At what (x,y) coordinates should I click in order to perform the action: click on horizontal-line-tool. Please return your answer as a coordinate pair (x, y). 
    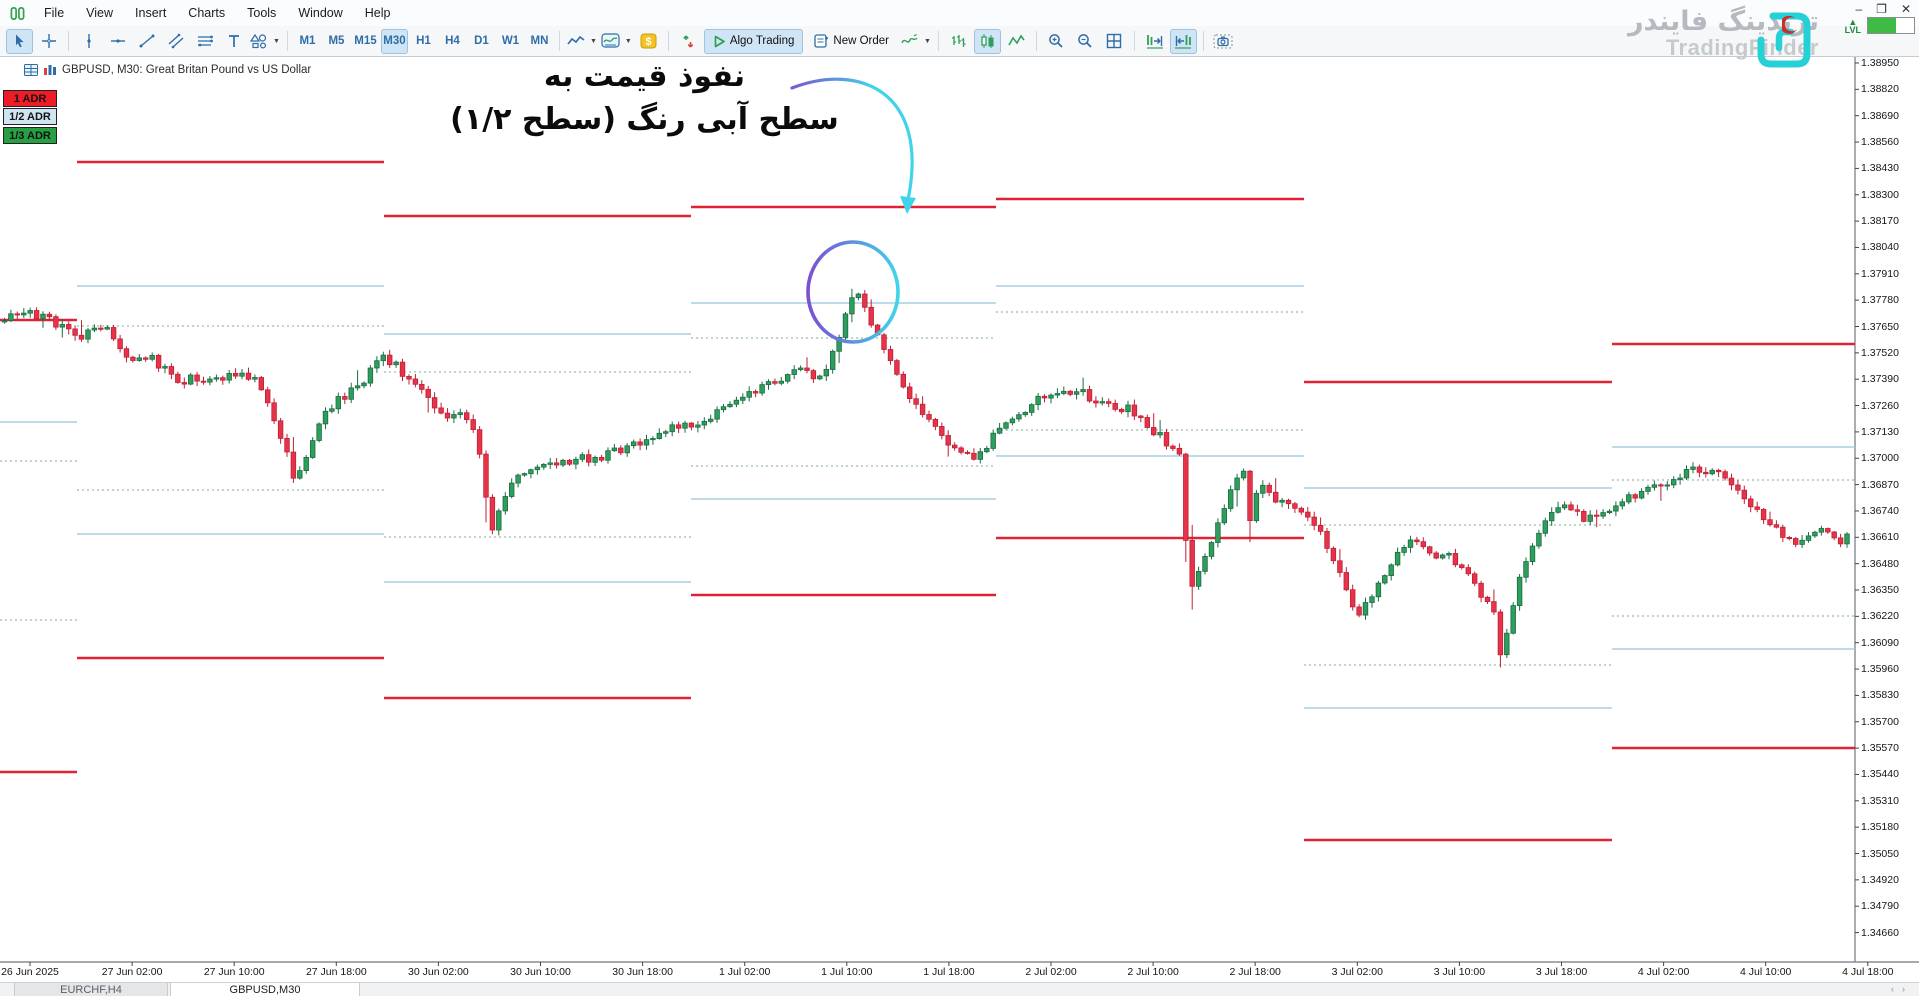
    Looking at the image, I should click on (117, 41).